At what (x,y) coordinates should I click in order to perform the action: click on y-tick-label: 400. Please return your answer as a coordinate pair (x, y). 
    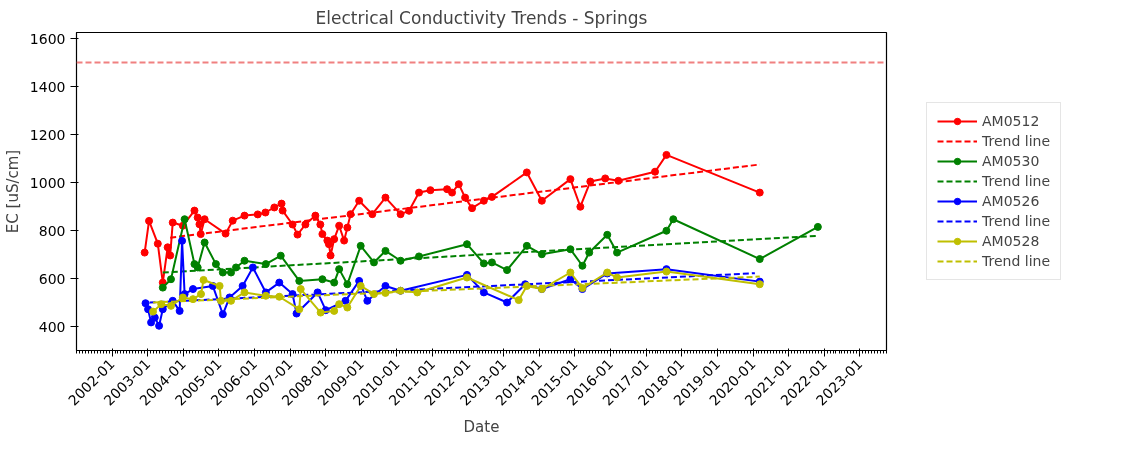
    Looking at the image, I should click on (52, 326).